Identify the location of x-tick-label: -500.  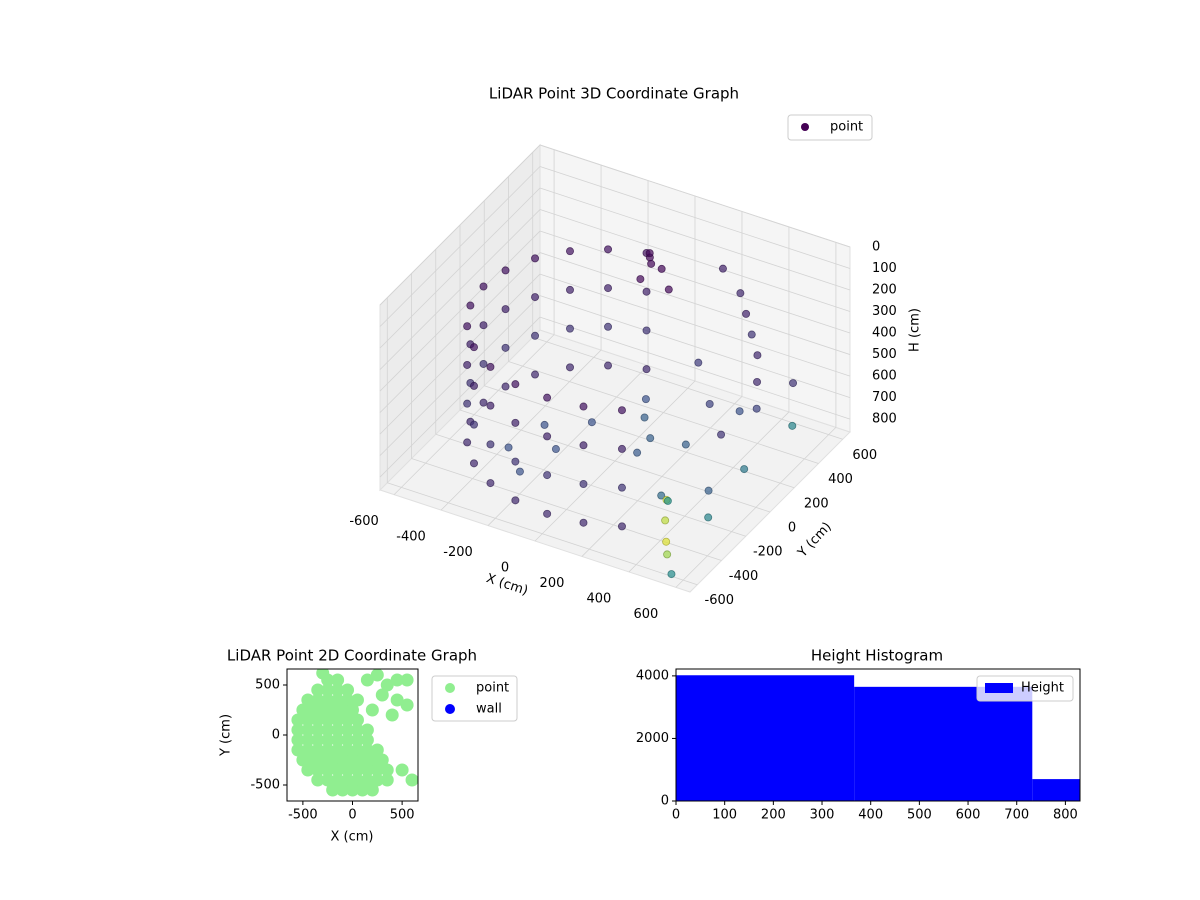
(303, 815).